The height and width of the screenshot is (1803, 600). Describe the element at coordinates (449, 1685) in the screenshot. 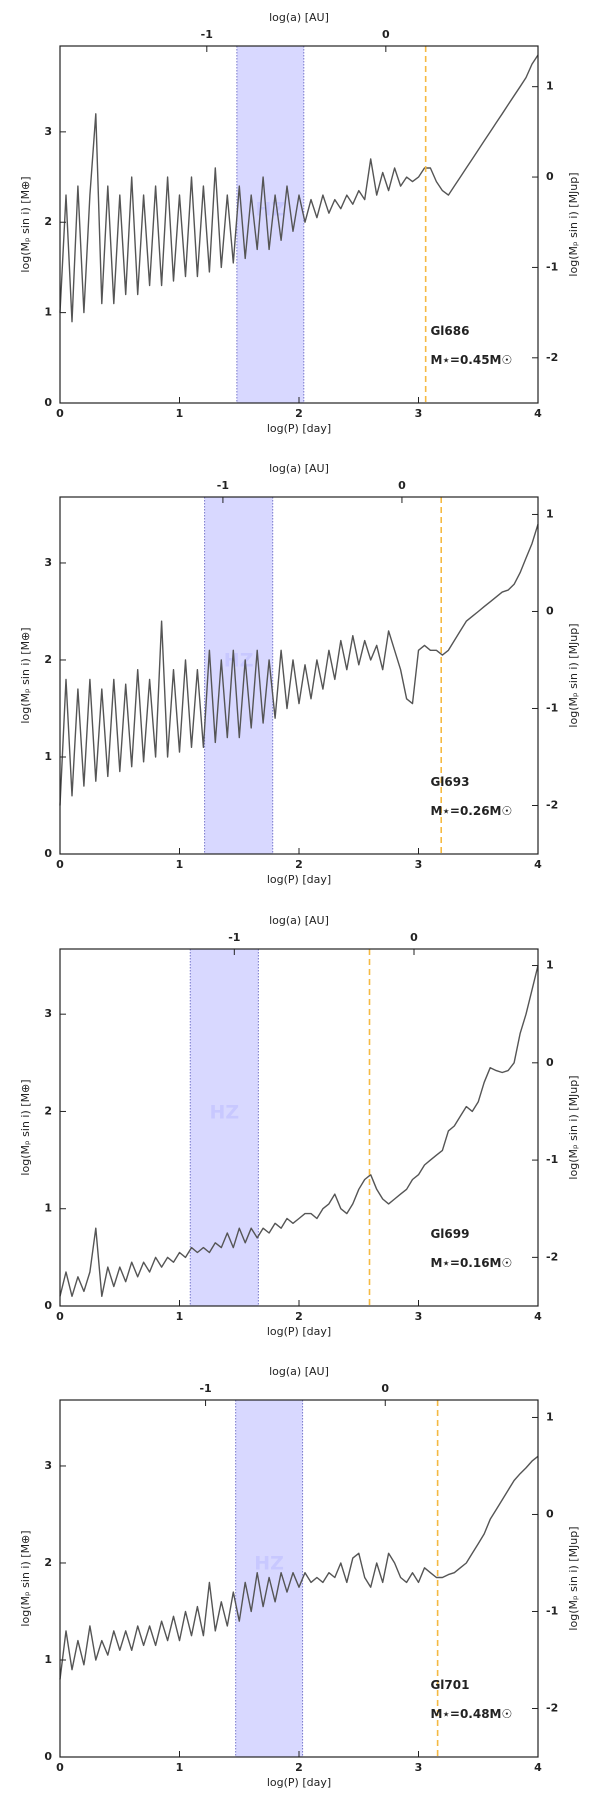

I see `annotation: Gl701` at that location.